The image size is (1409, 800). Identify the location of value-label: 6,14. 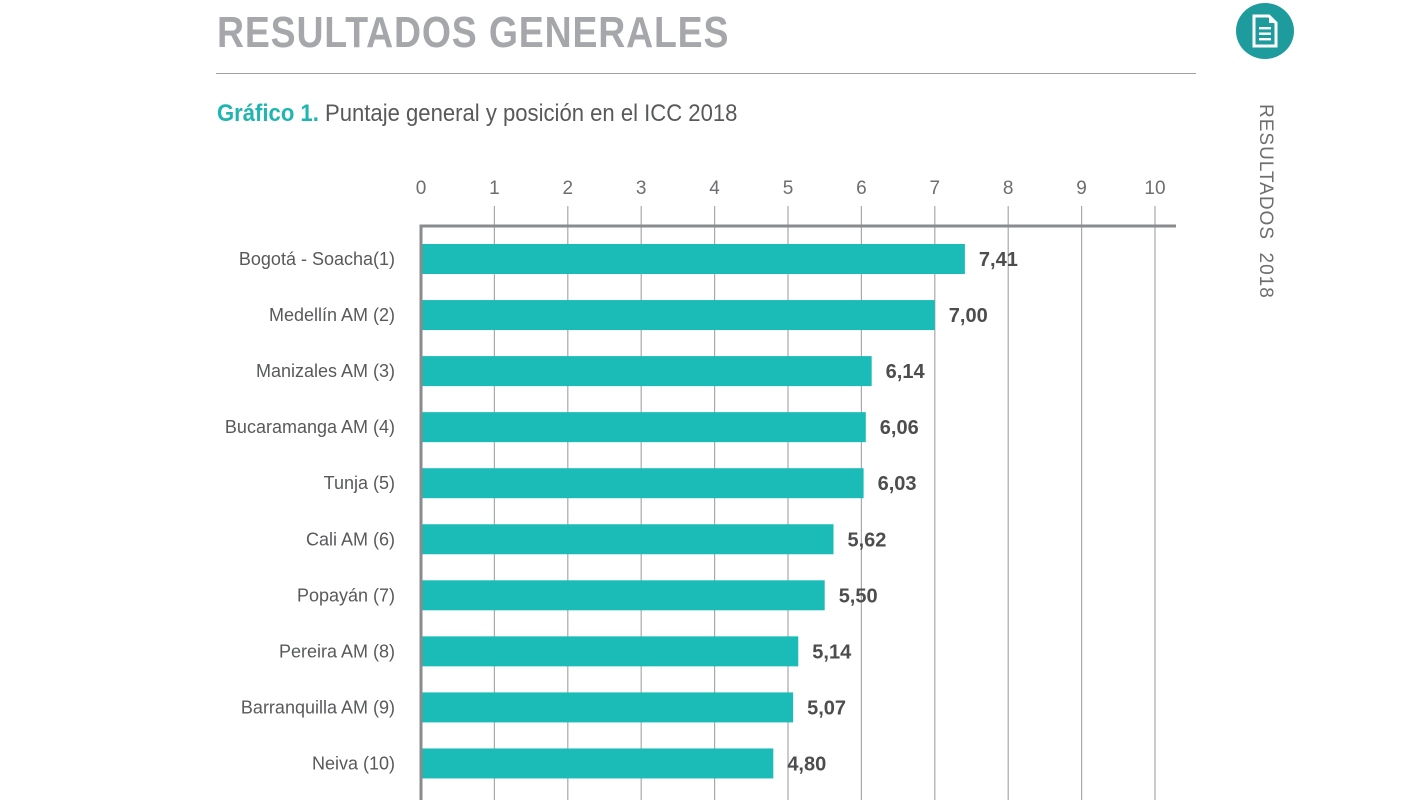
(906, 372).